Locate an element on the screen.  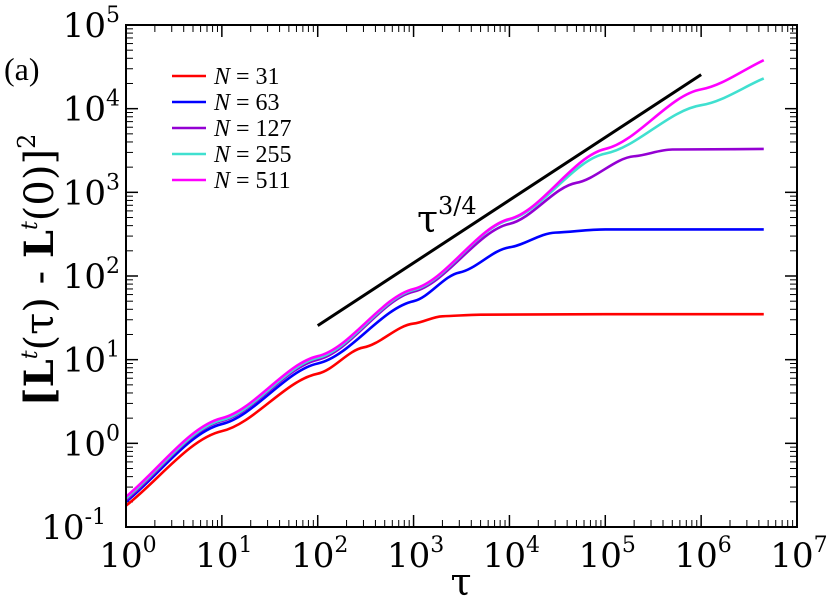
y-tick-label: 10⁰ is located at coordinates (91, 442).